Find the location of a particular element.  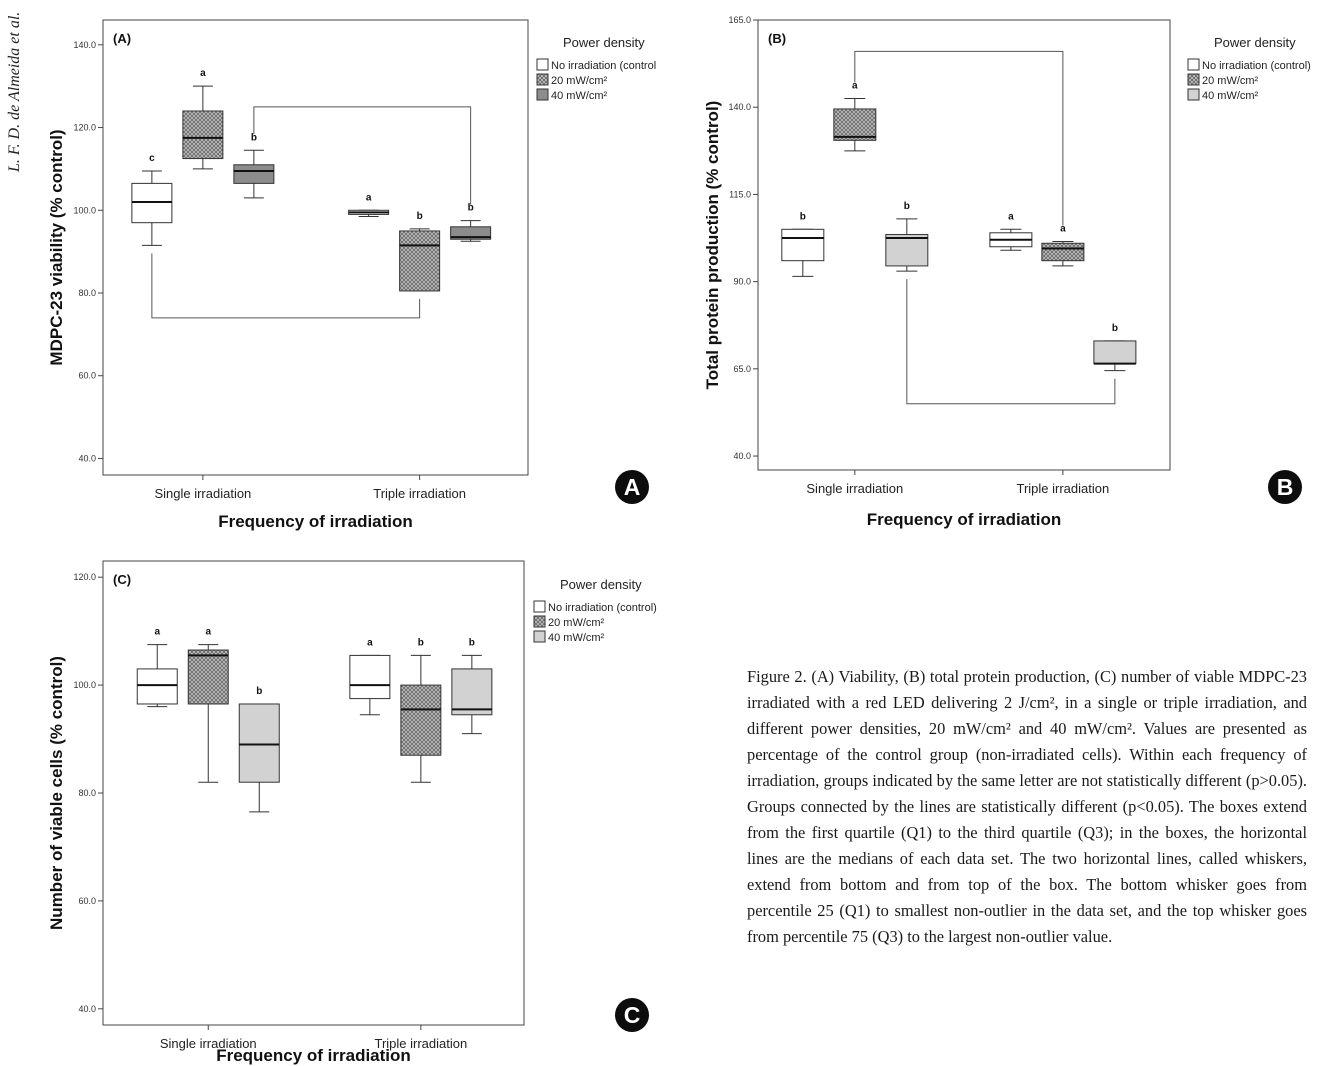

y-tick-label: 115.0 is located at coordinates (740, 194).